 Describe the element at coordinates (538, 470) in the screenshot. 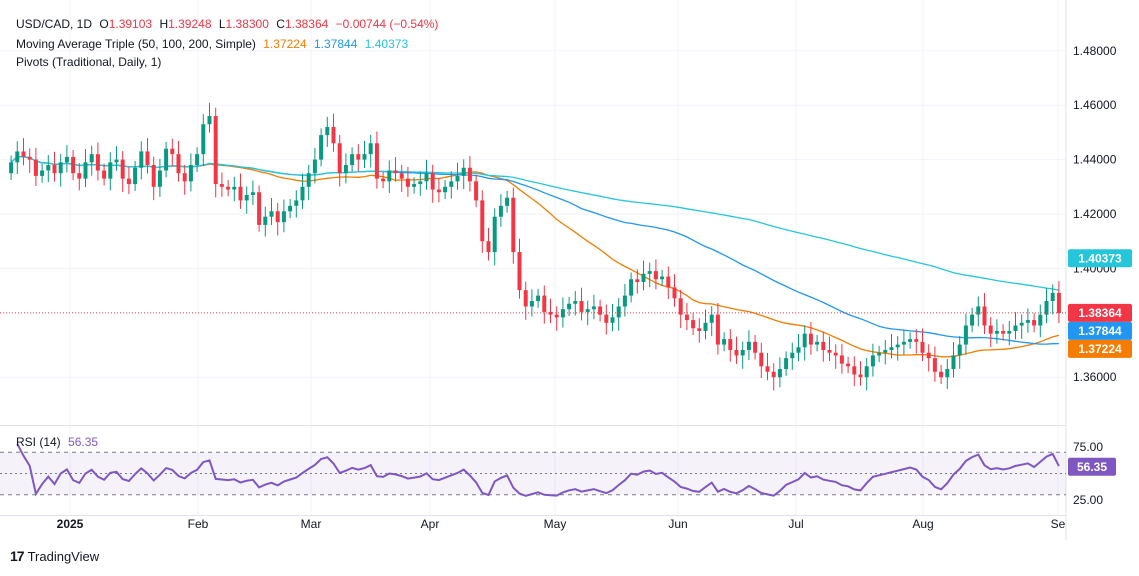

I see `rsi-line` at that location.